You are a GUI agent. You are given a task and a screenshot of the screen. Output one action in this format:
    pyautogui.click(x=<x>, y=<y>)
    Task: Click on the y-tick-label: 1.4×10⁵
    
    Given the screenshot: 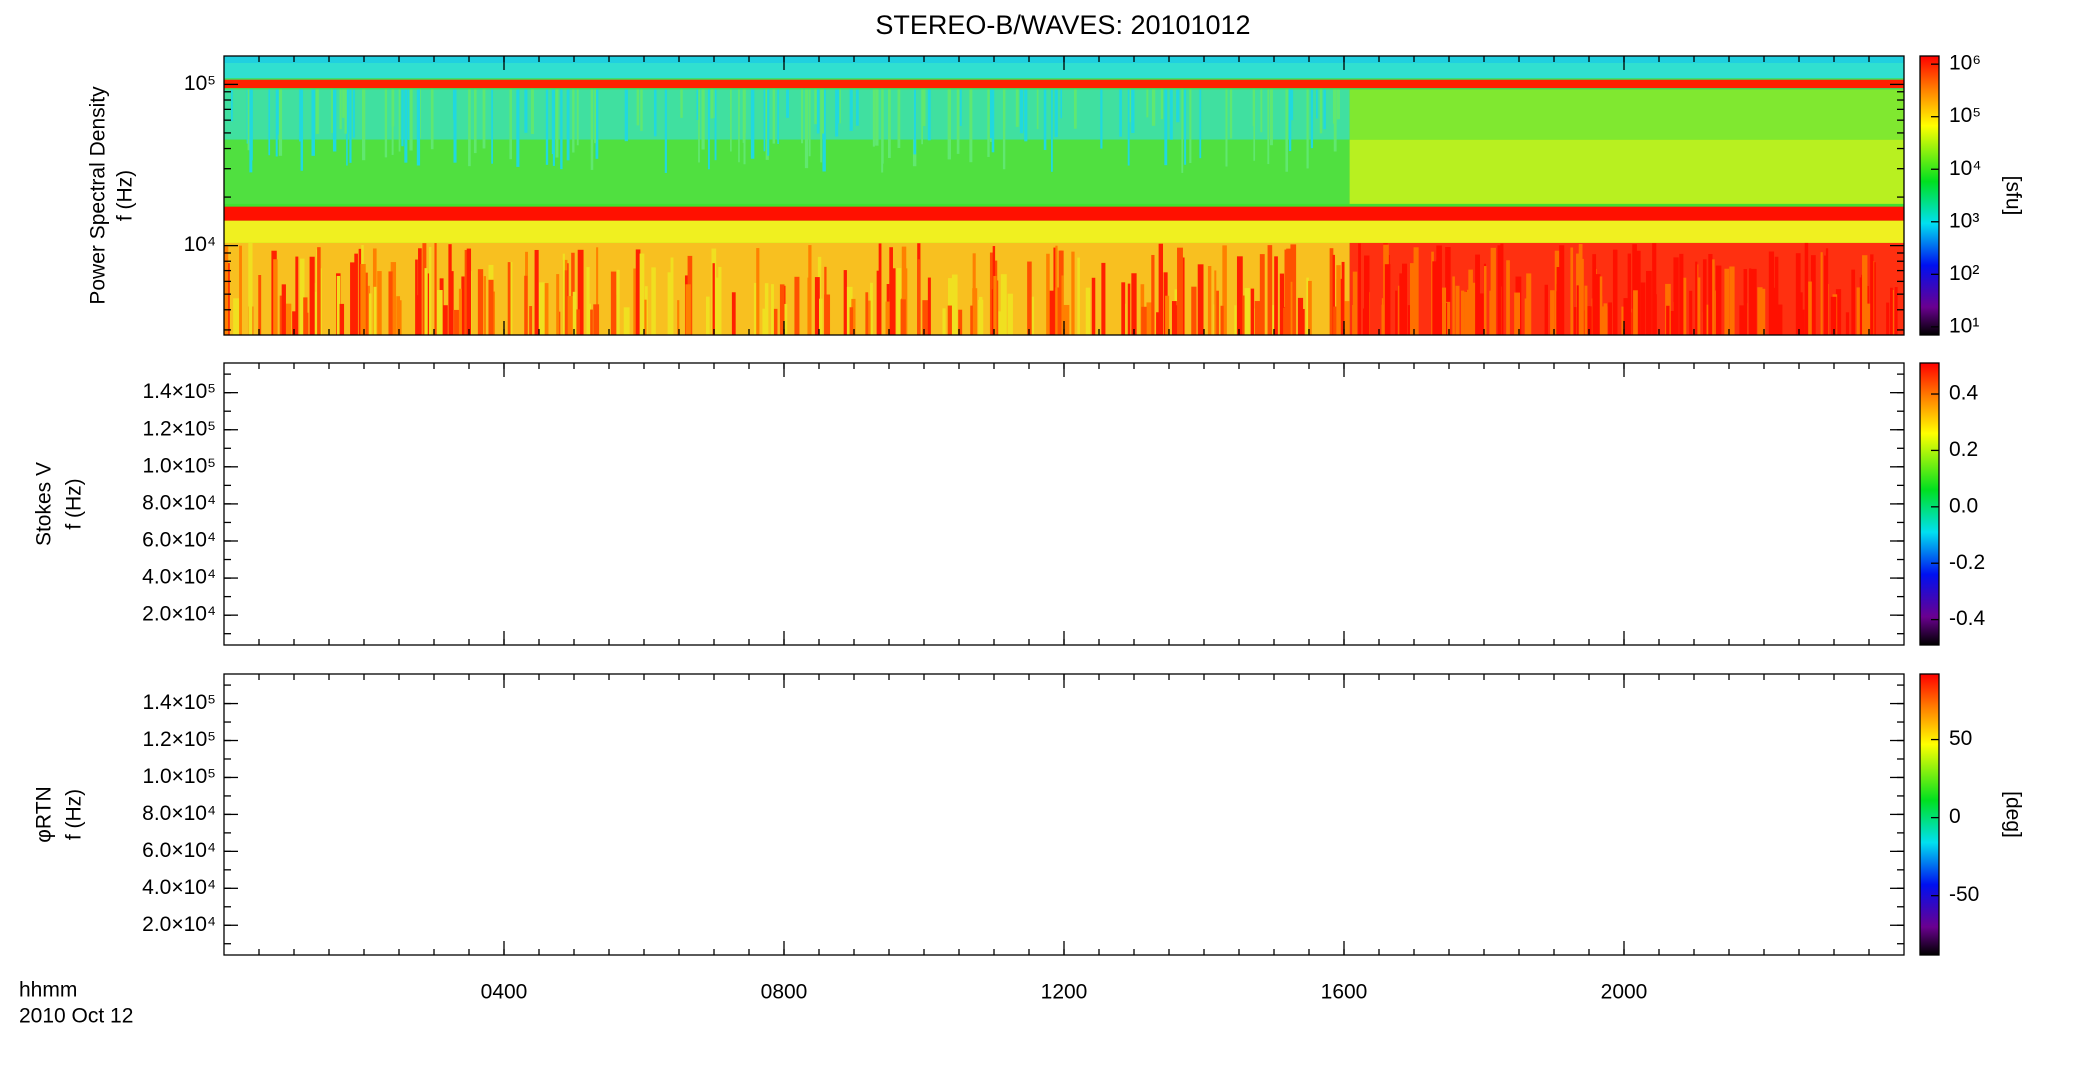 What is the action you would take?
    pyautogui.click(x=179, y=391)
    